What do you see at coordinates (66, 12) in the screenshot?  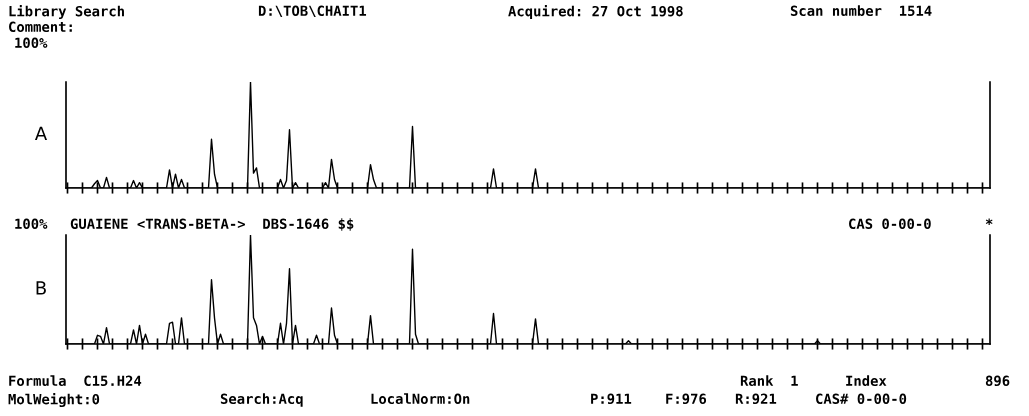 I see `chart-title: Library Search` at bounding box center [66, 12].